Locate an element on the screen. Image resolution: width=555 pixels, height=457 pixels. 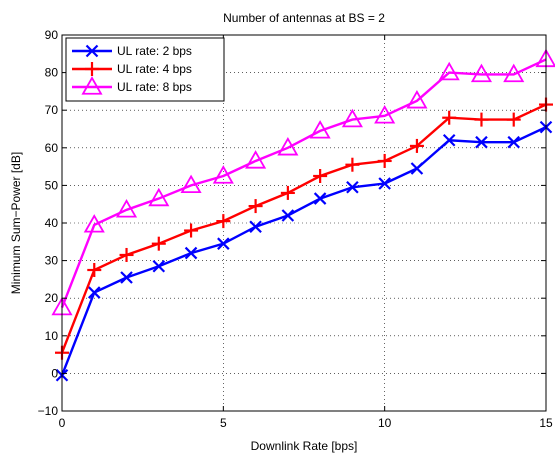
x-axis-label: Downlink Rate [bps] is located at coordinates (304, 446).